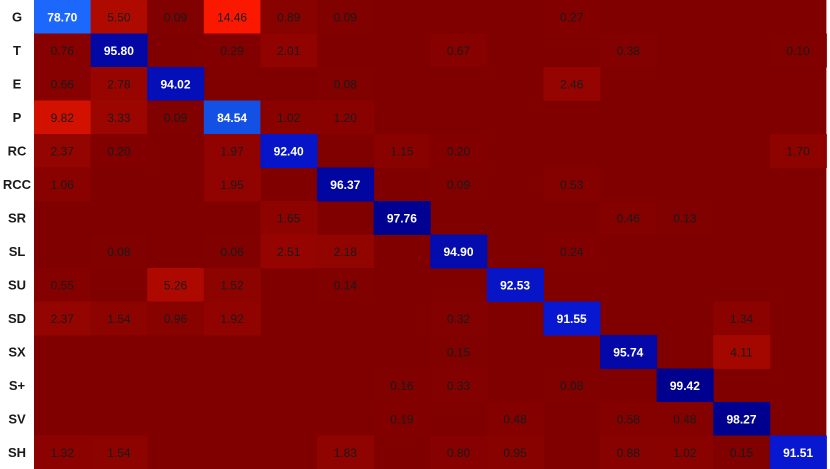 The height and width of the screenshot is (469, 830). What do you see at coordinates (629, 453) in the screenshot?
I see `heatmap-cell-value: 0.88` at bounding box center [629, 453].